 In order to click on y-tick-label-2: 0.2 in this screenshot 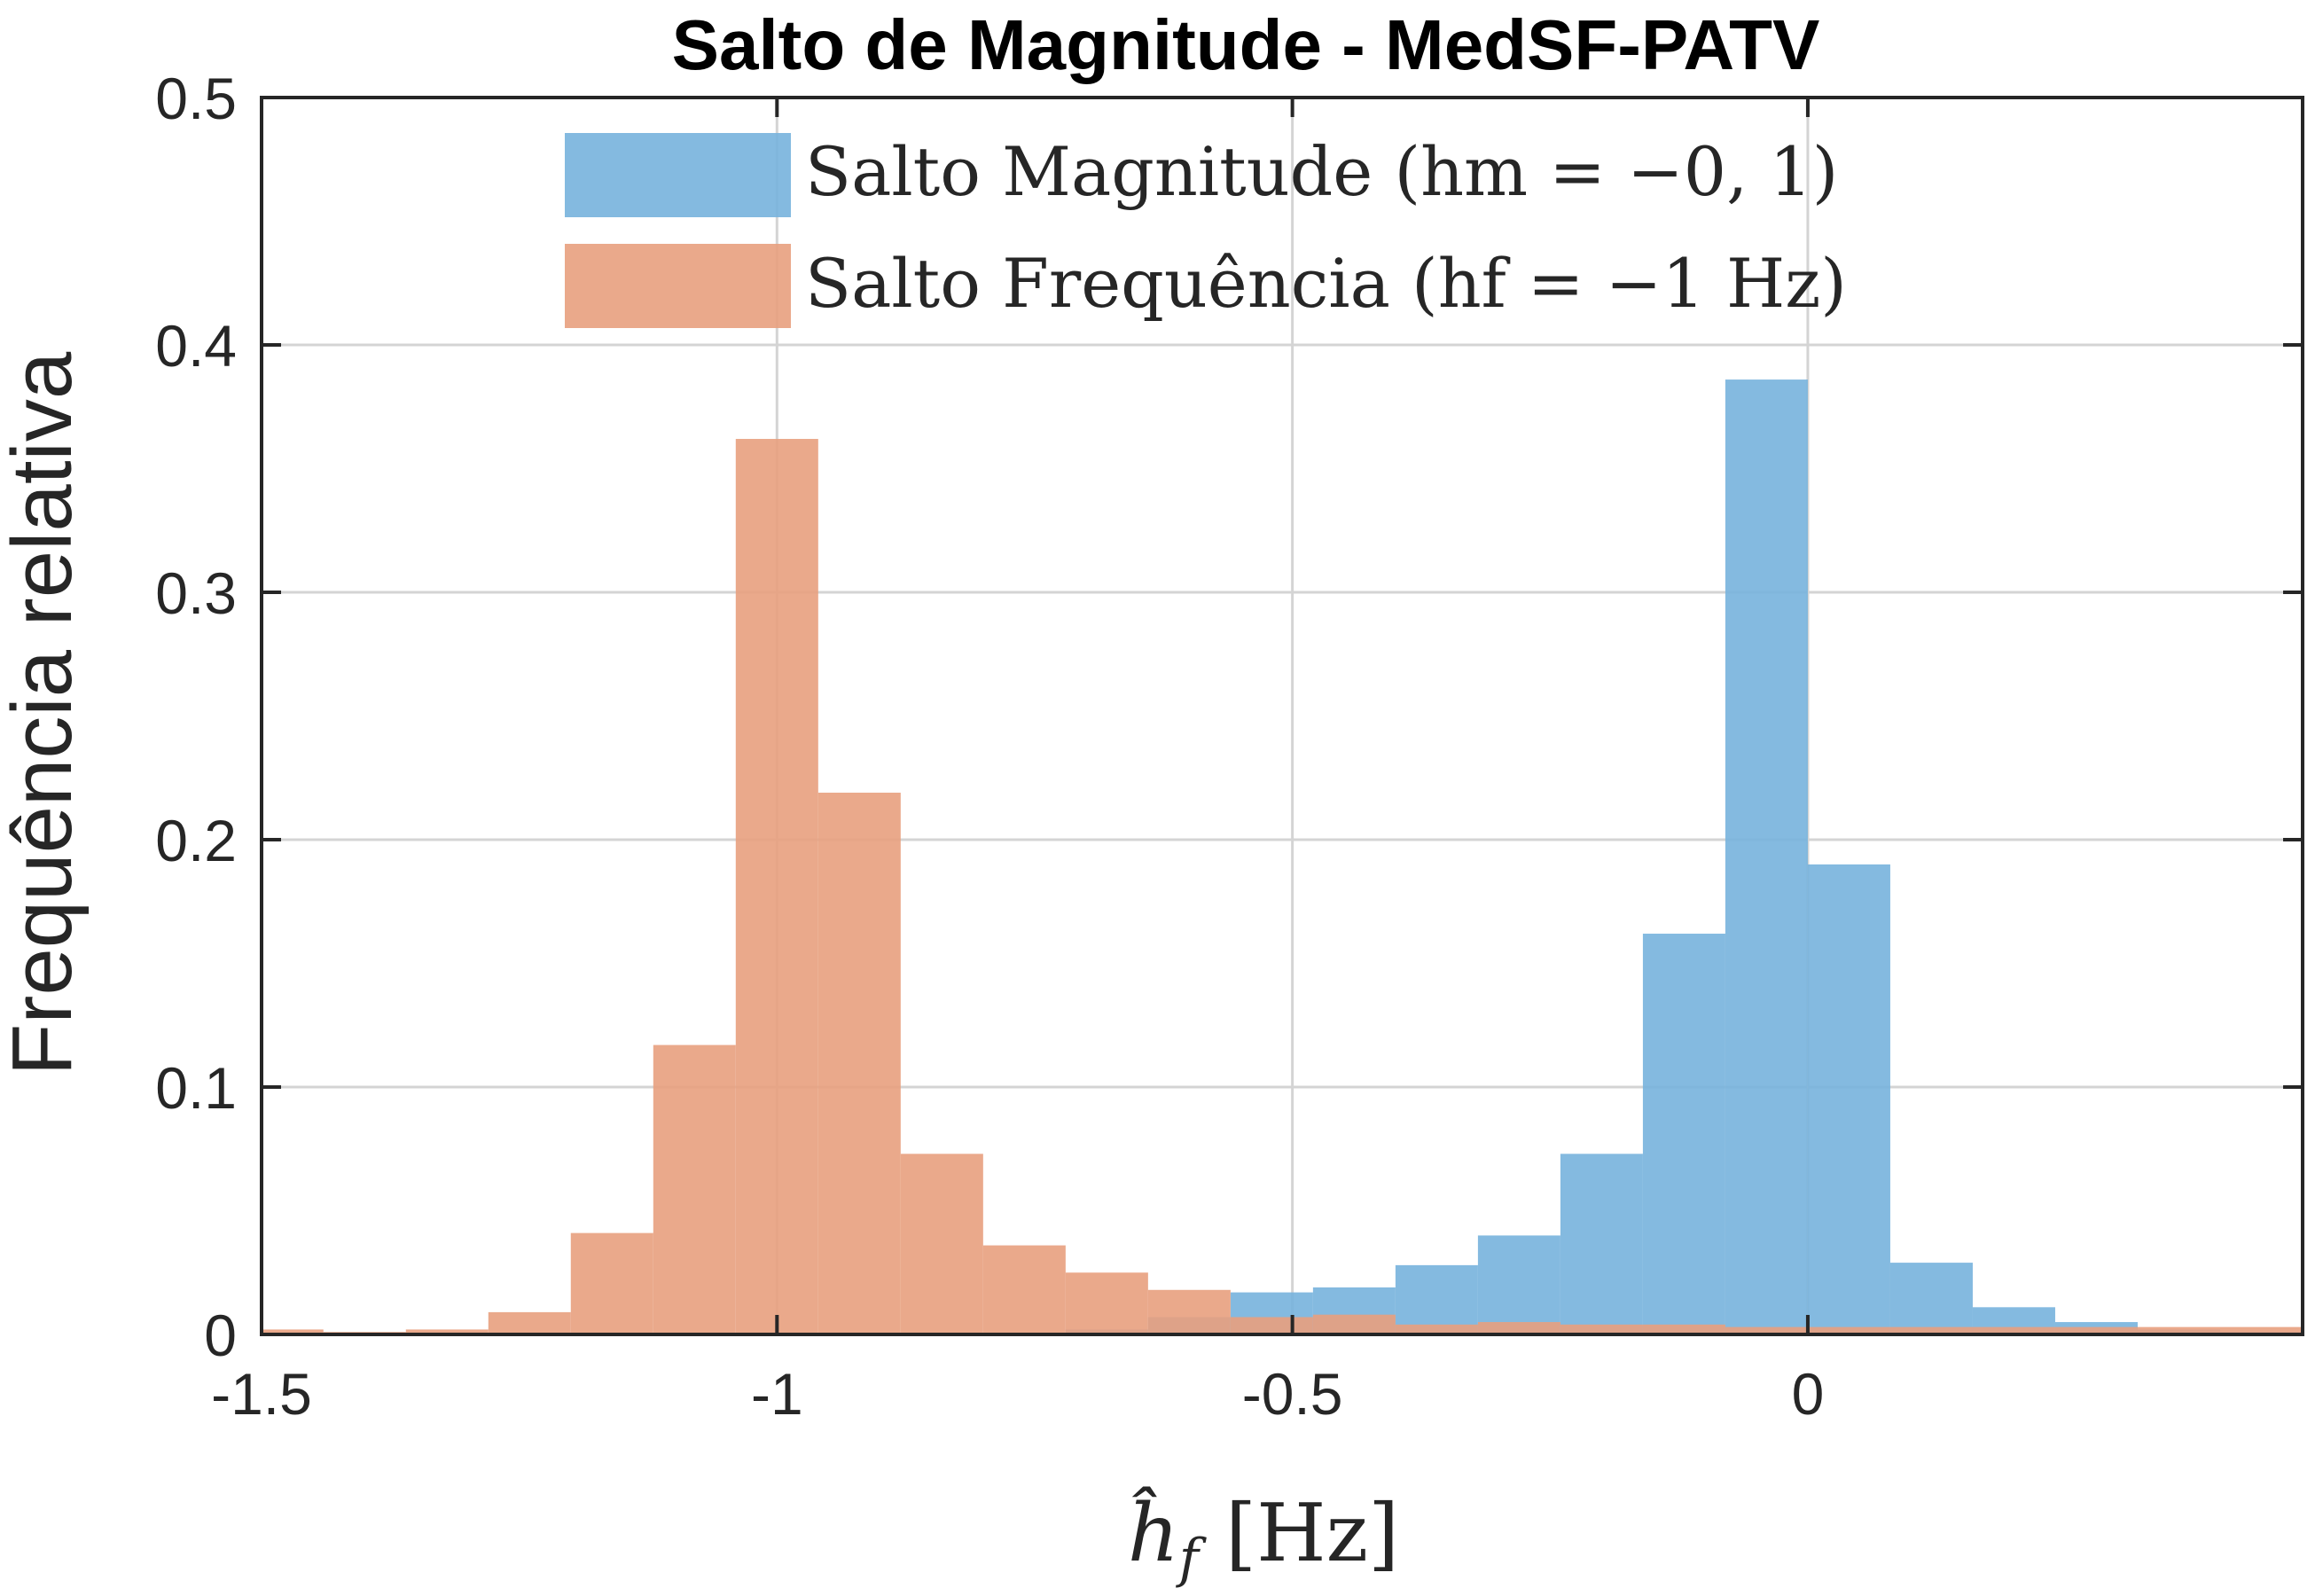, I will do `click(196, 841)`.